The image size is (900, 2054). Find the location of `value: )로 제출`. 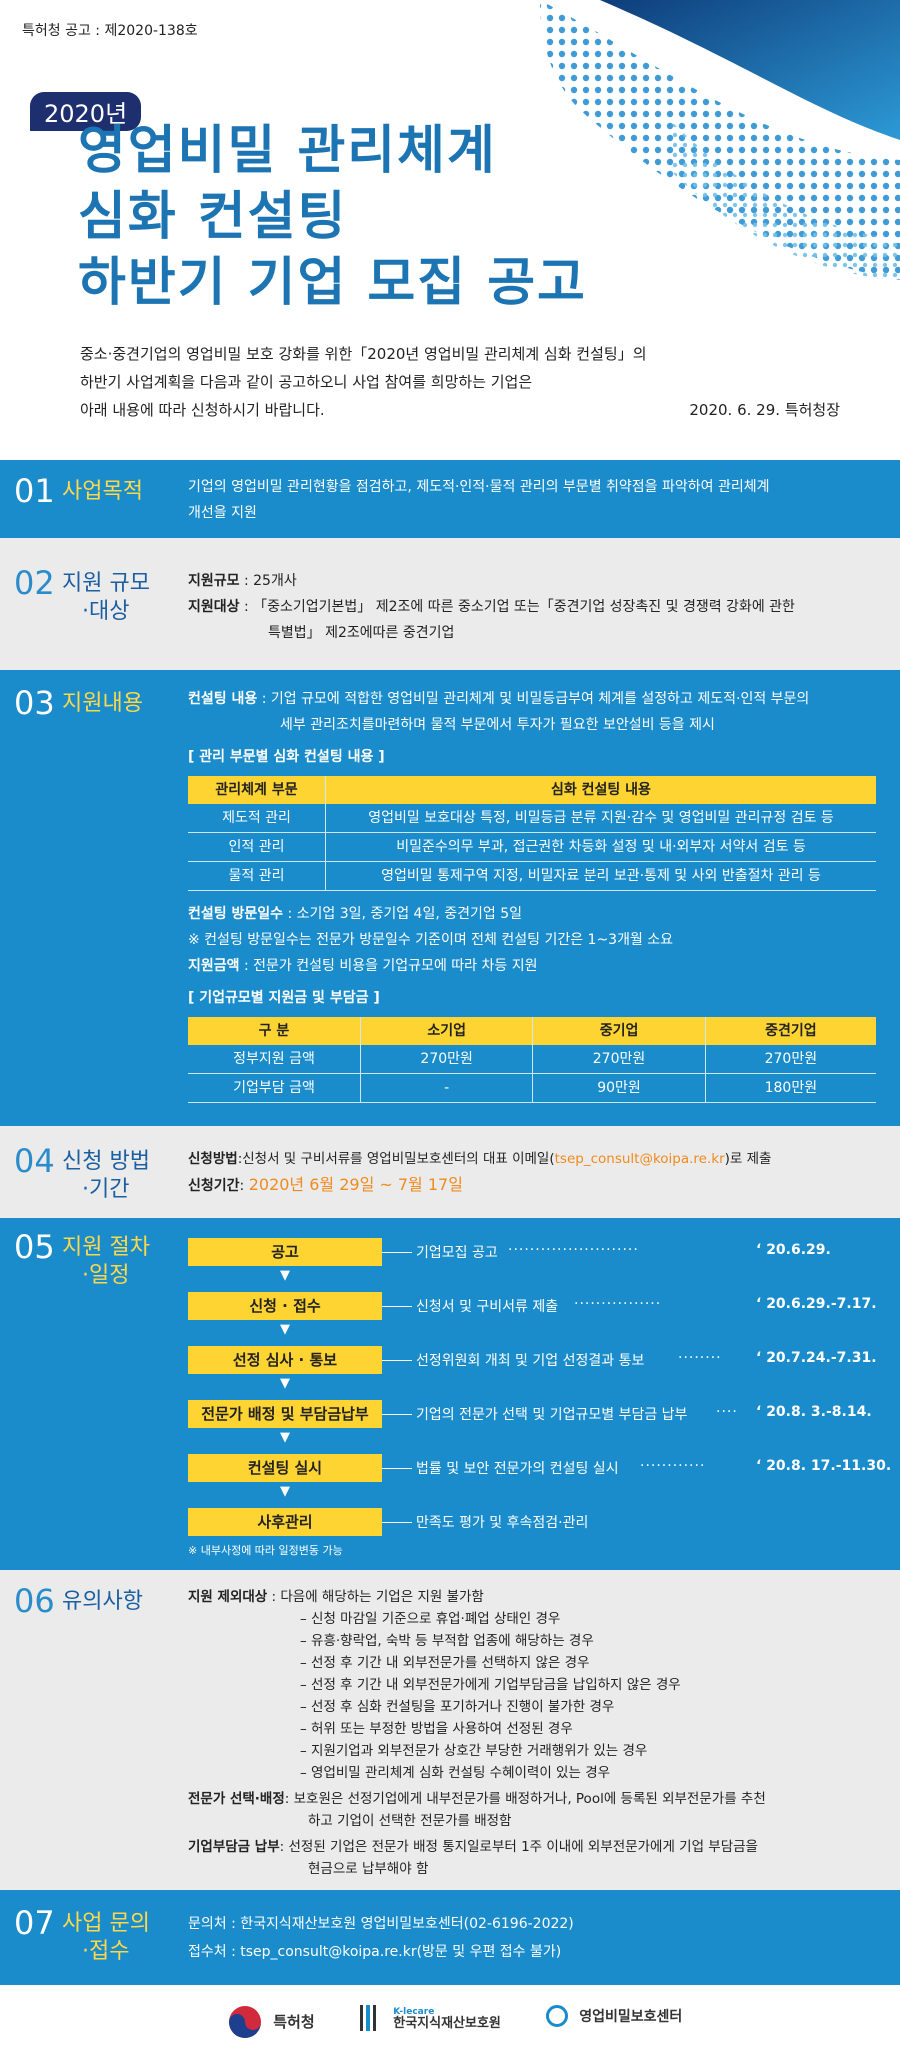

value: )로 제출 is located at coordinates (748, 1159).